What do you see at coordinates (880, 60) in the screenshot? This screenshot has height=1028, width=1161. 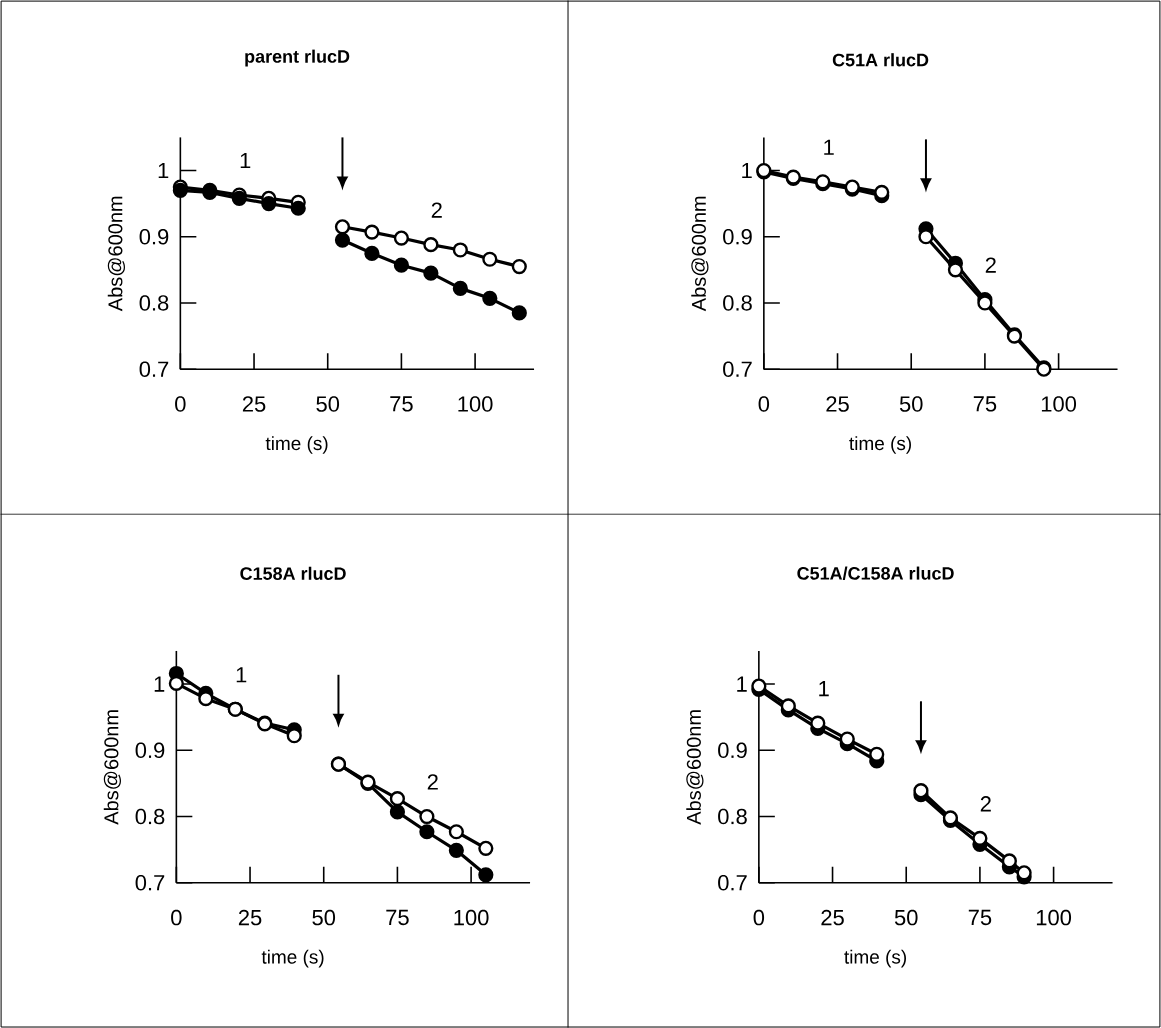 I see `chart-title: C51A rlucD` at bounding box center [880, 60].